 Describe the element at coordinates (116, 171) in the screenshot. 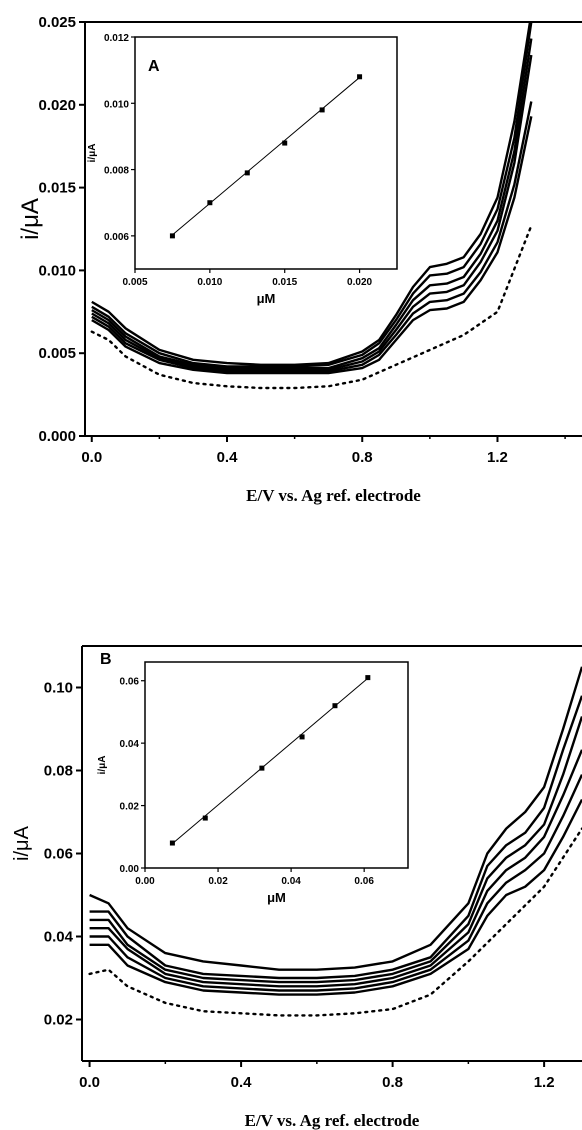

I see `inset-y-tick-label: 0.008` at that location.